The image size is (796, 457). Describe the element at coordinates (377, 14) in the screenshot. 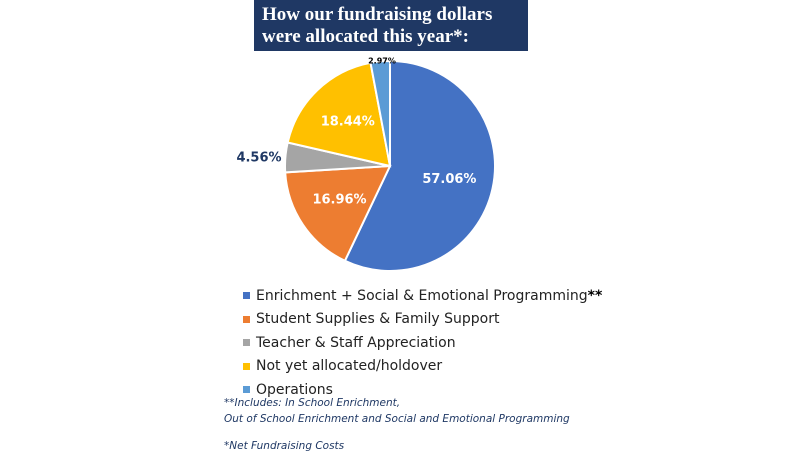

I see `chart-title-line-1: How our fundraising dollars` at that location.